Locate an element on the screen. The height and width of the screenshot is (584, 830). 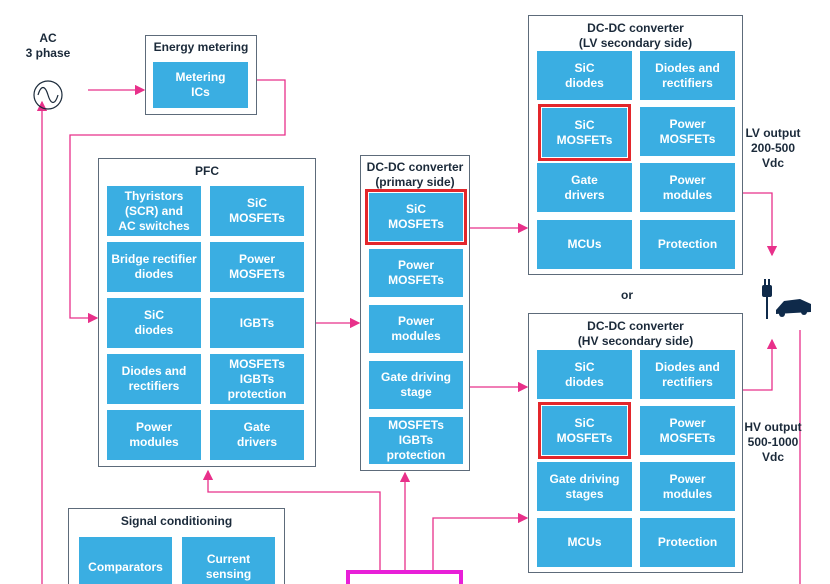
hv-output-label: HV output 500-1000 Vdc is located at coordinates (773, 442).